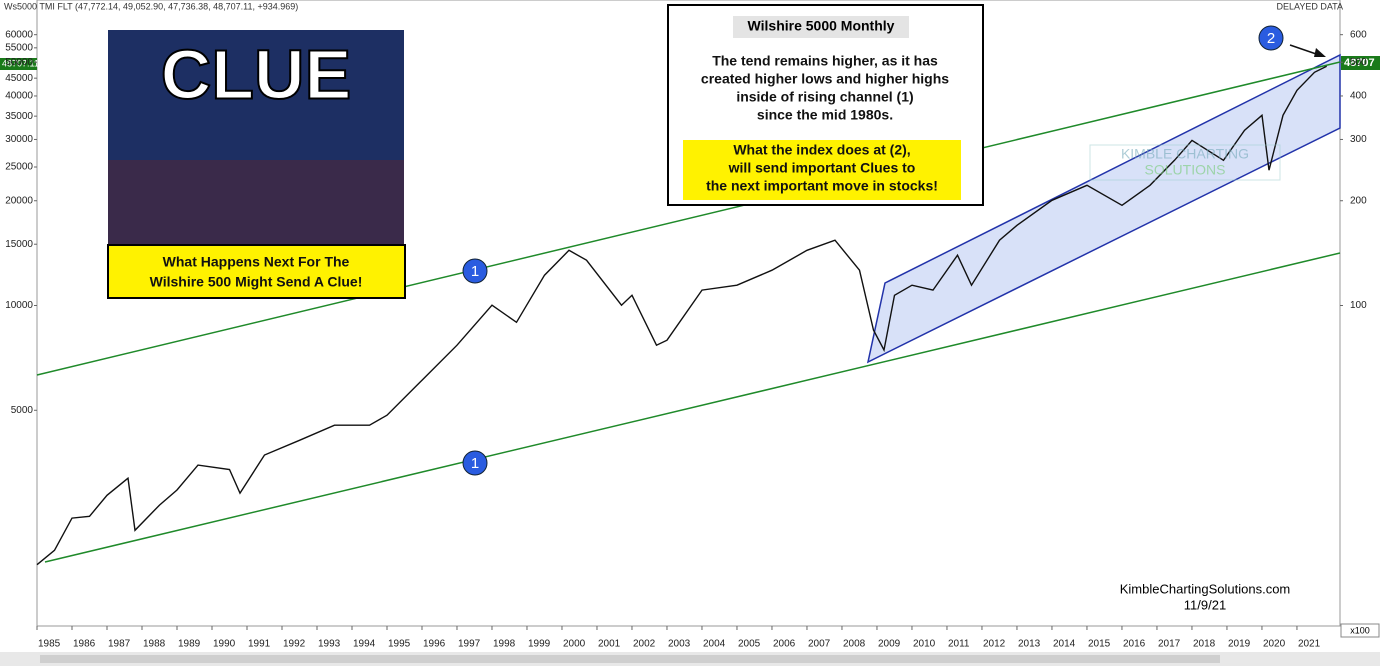 The width and height of the screenshot is (1380, 666). What do you see at coordinates (574, 644) in the screenshot?
I see `x-tick-label: 2000` at bounding box center [574, 644].